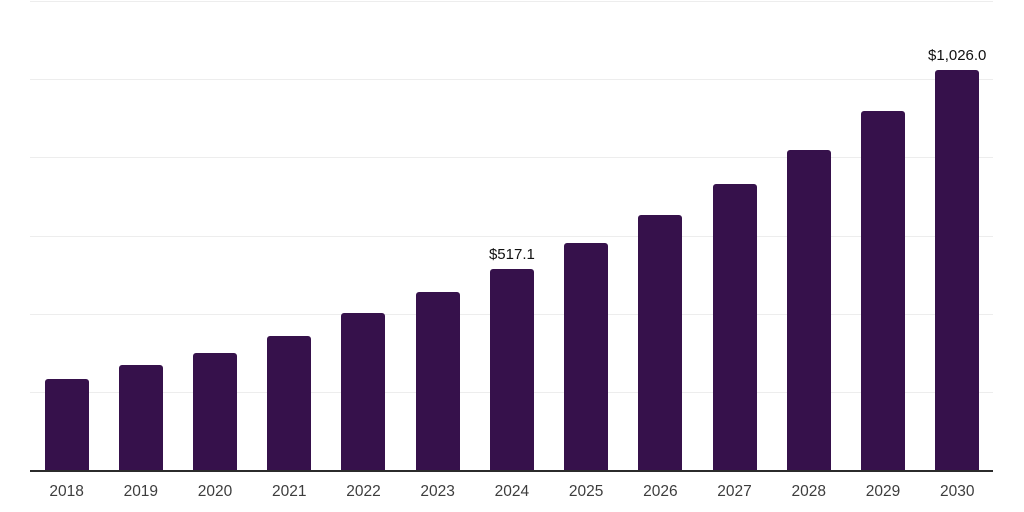 The height and width of the screenshot is (512, 1024). What do you see at coordinates (511, 254) in the screenshot?
I see `value-label-2024: $517.1` at bounding box center [511, 254].